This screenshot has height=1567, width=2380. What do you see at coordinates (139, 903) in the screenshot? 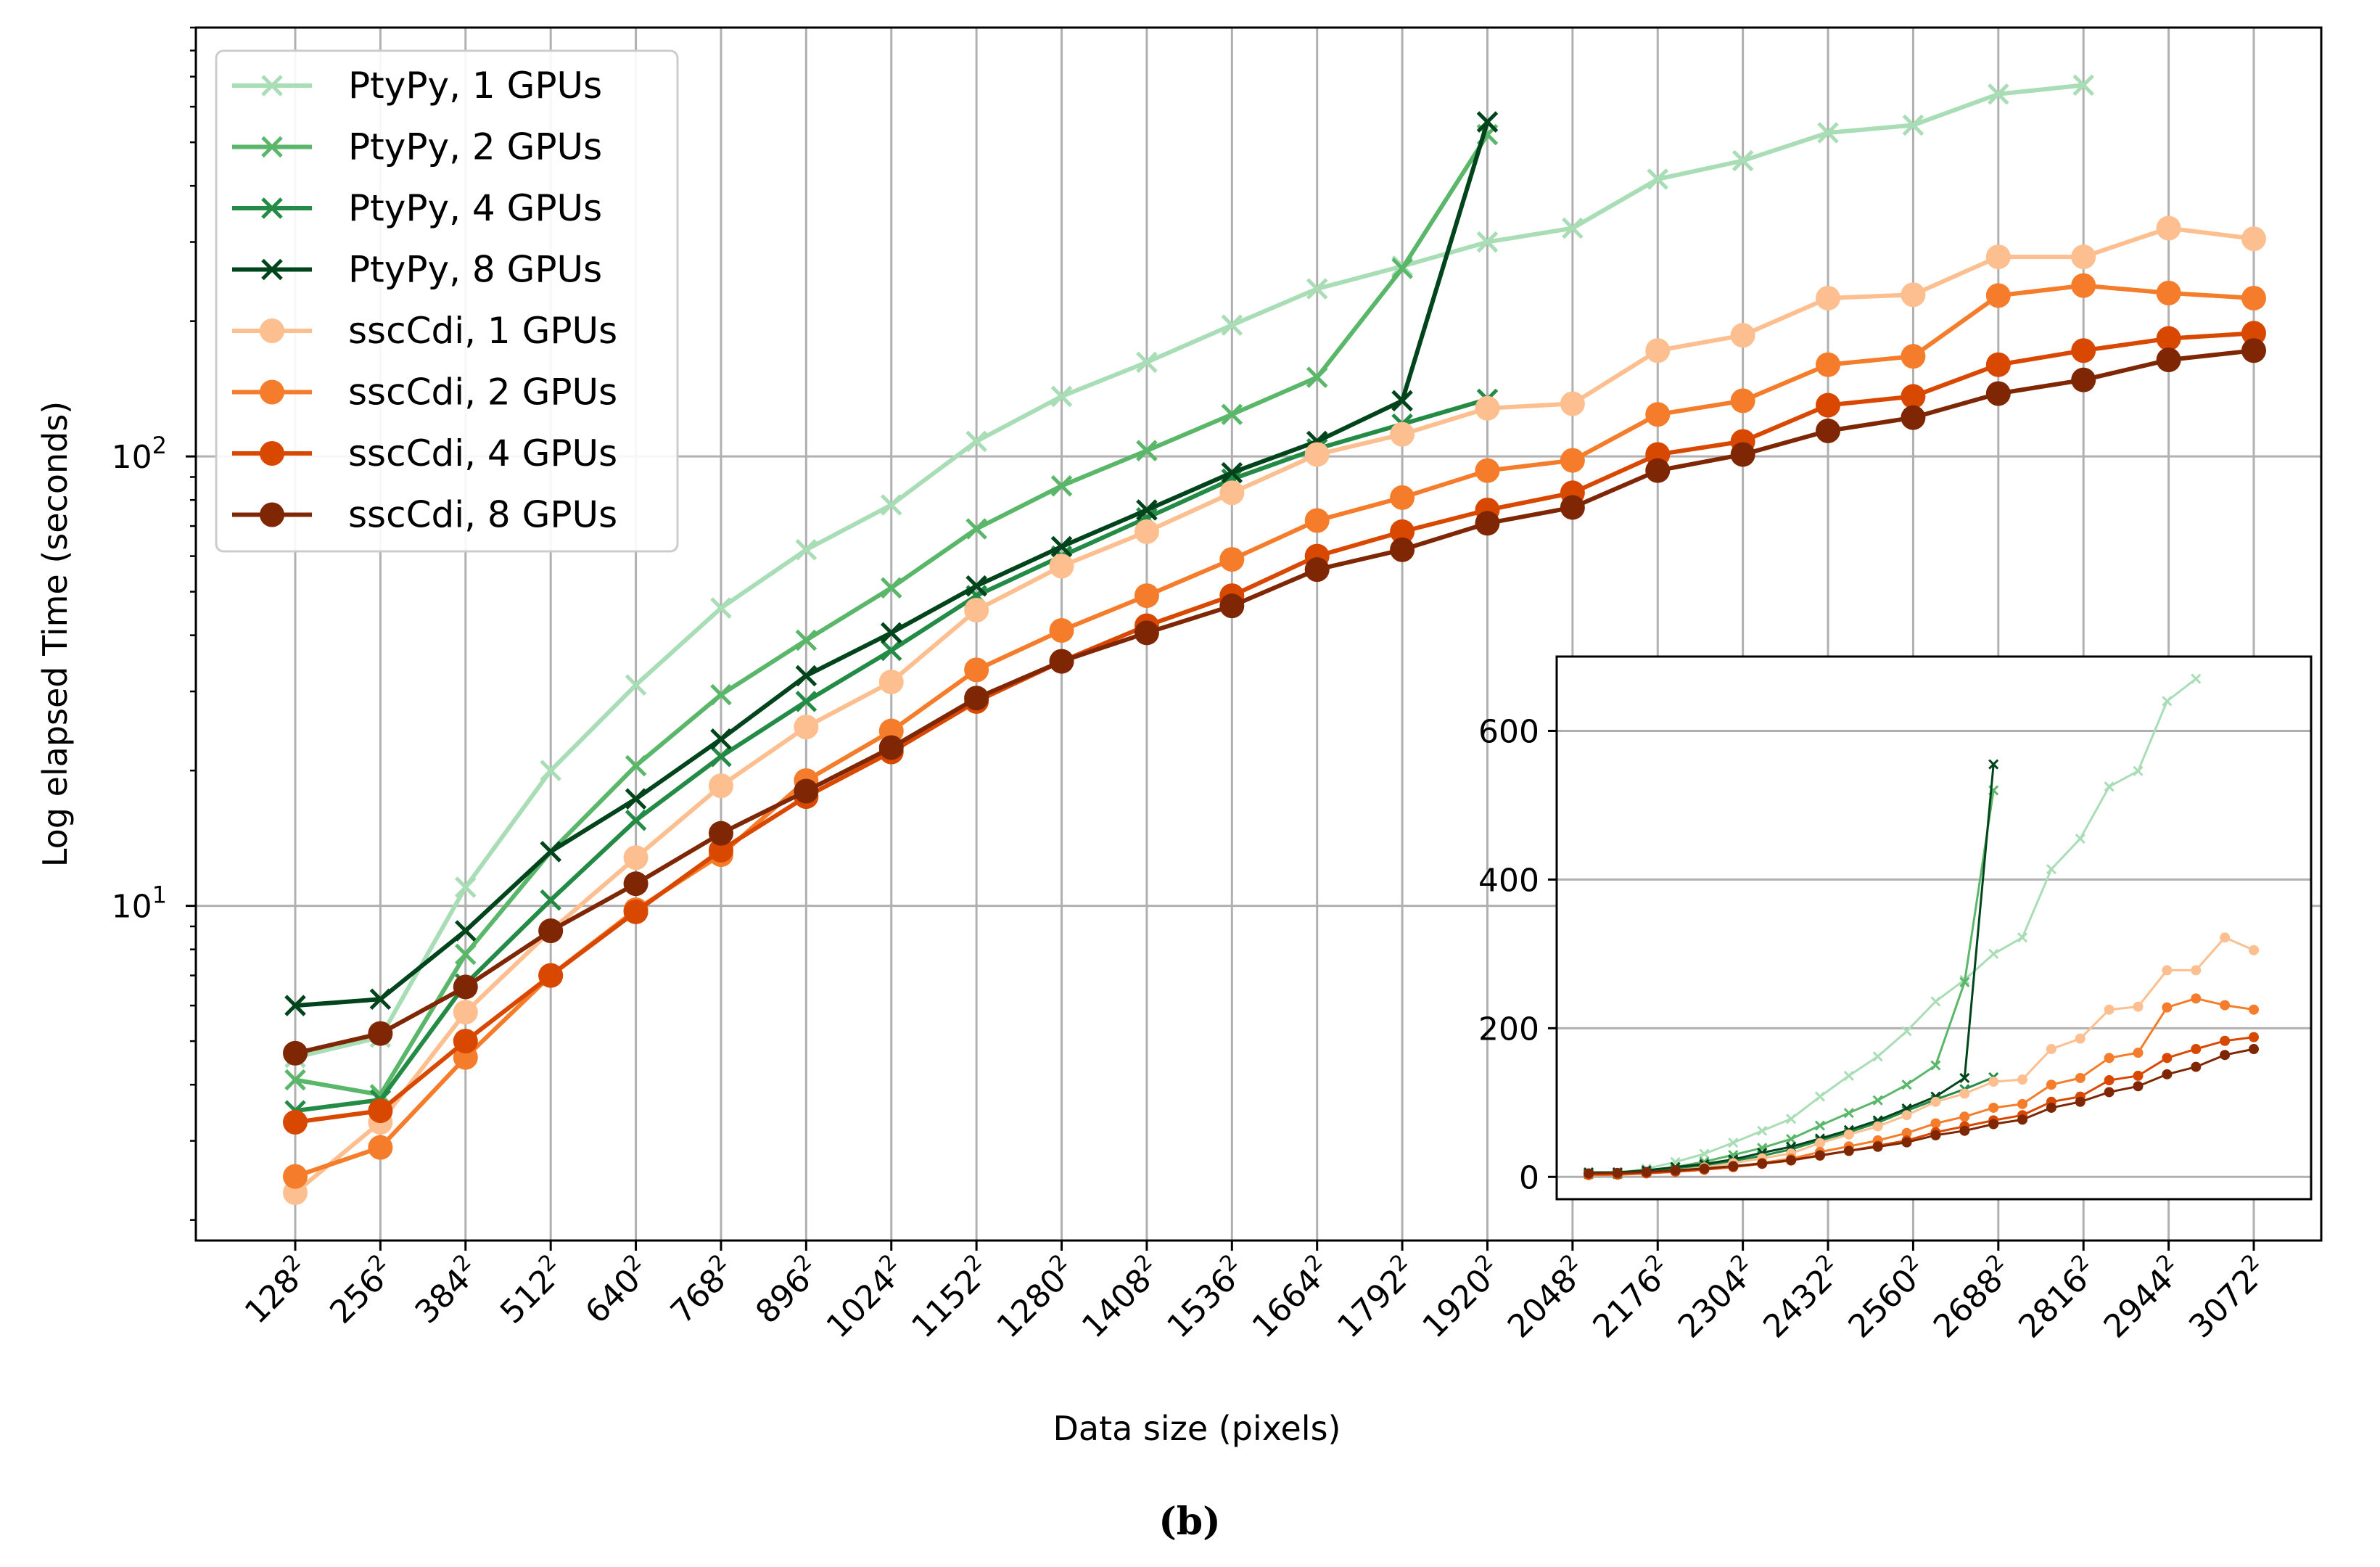
I see `y-tick-label: 101` at bounding box center [139, 903].